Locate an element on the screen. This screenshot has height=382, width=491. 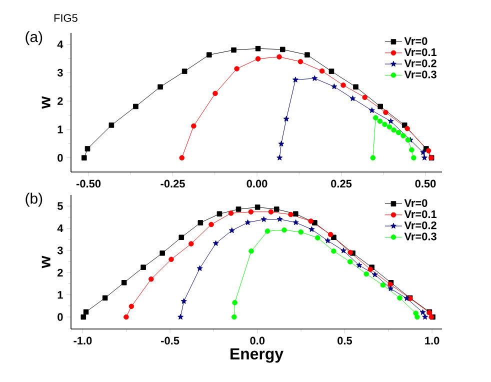
x-tick-label: 1.0 is located at coordinates (432, 340).